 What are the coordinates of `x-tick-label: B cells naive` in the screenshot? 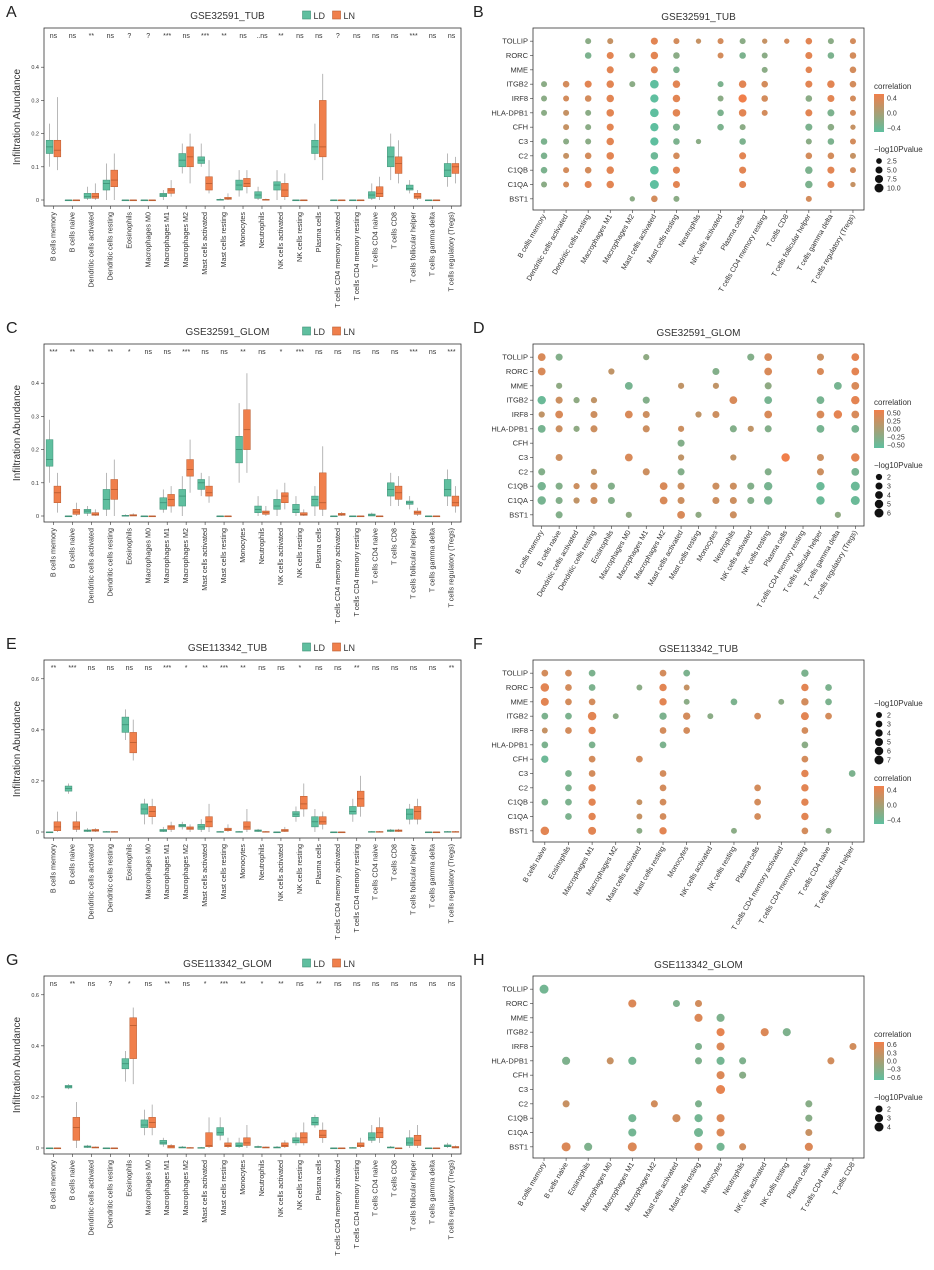 It's located at (71, 232).